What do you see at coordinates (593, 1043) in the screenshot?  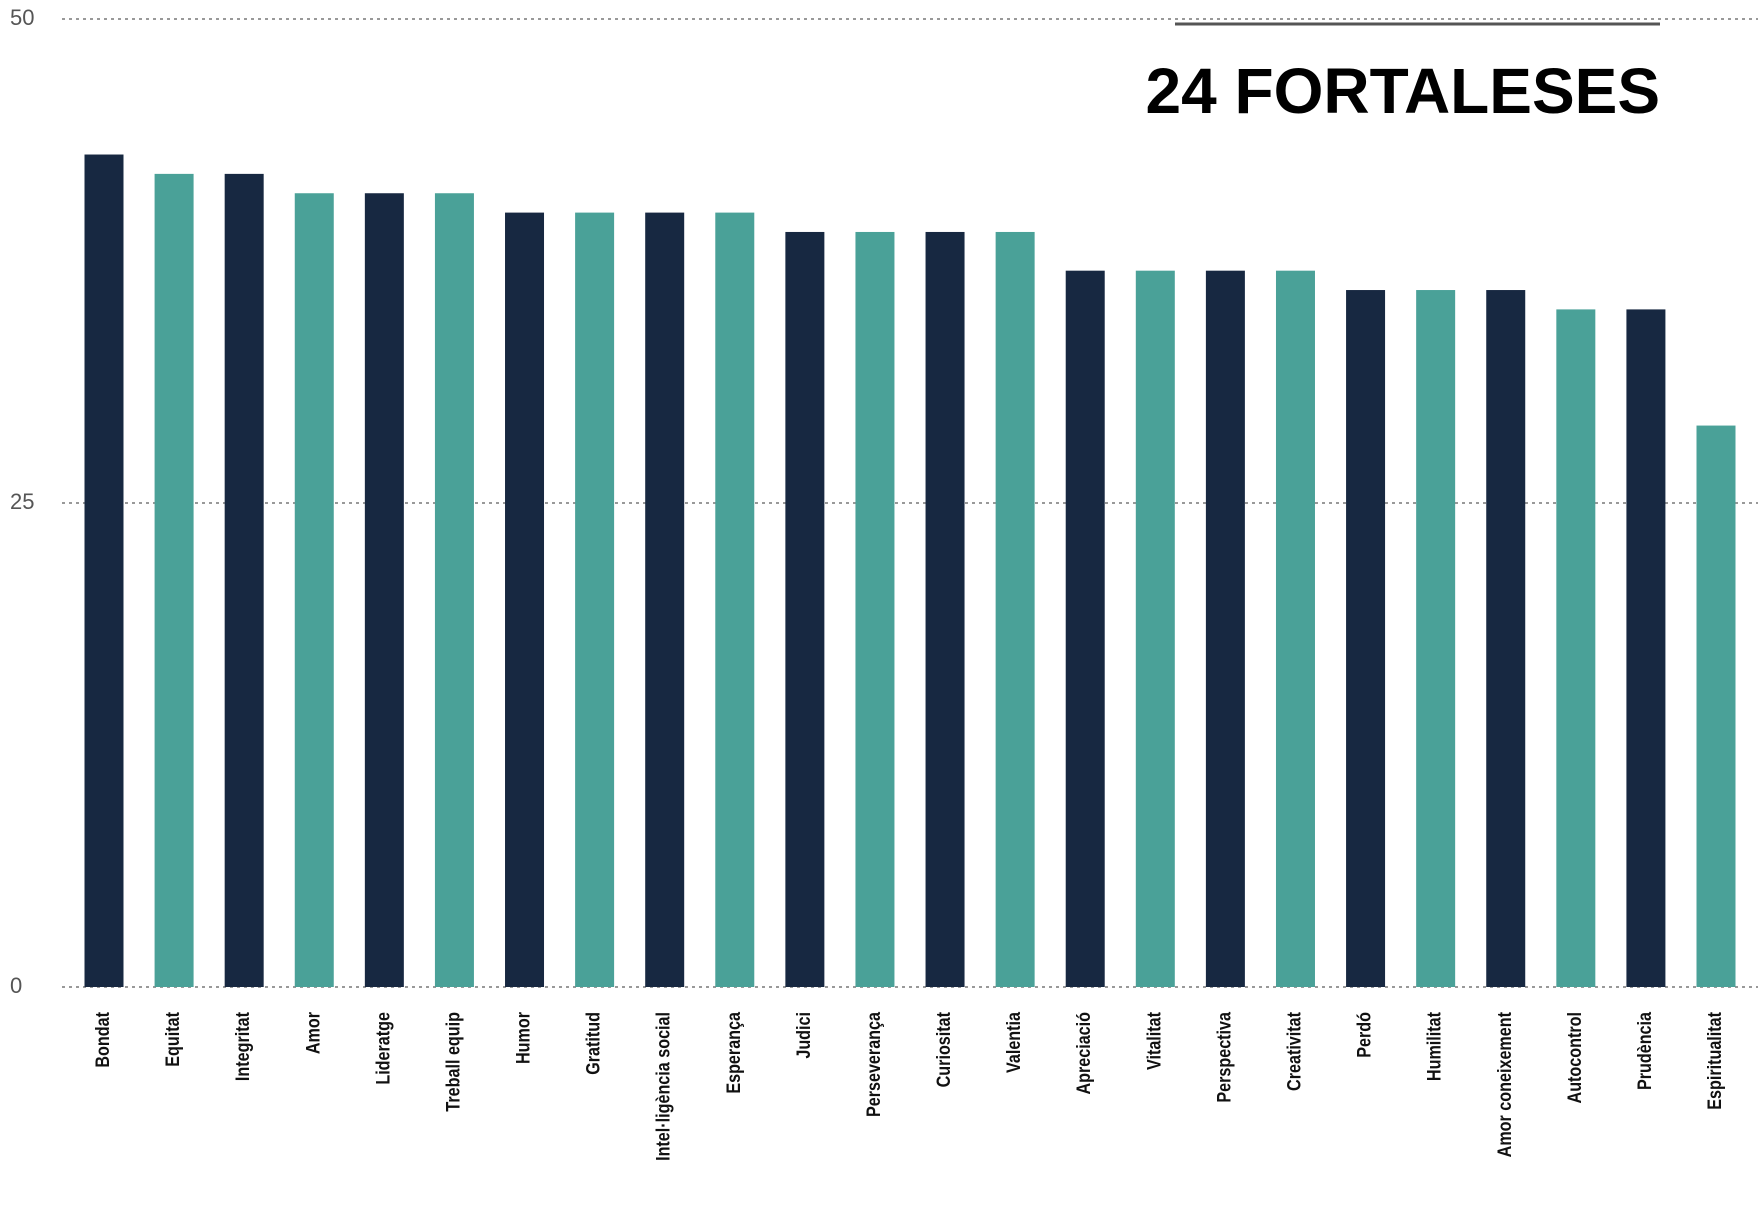 I see `x-tick-label: Gratitud` at bounding box center [593, 1043].